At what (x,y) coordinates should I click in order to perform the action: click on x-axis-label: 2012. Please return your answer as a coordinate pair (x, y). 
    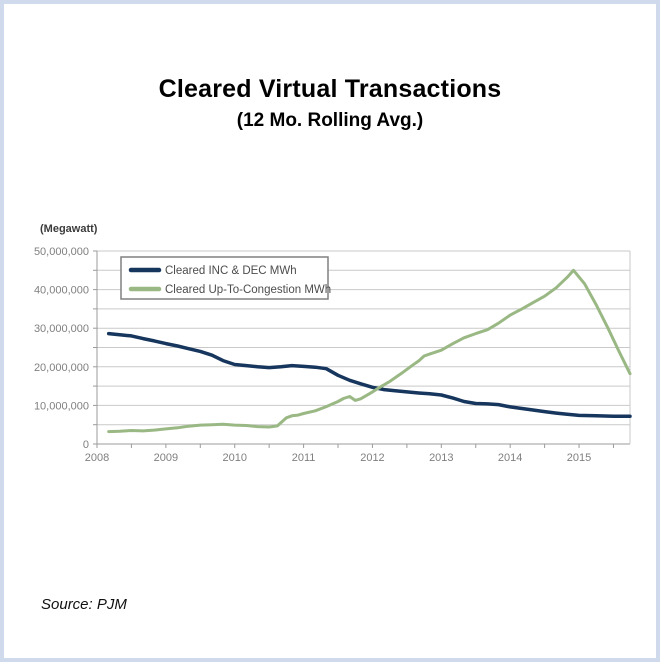
    Looking at the image, I should click on (372, 458).